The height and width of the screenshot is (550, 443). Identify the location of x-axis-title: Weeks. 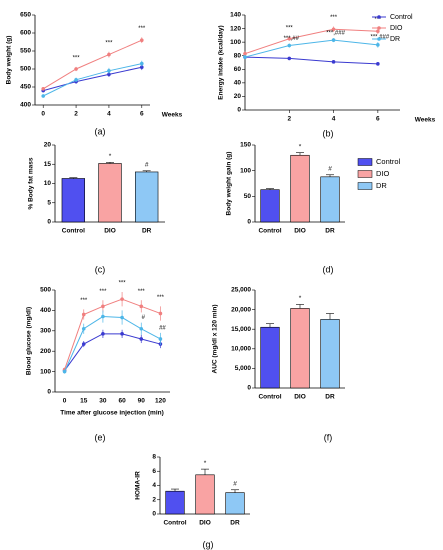
(172, 115).